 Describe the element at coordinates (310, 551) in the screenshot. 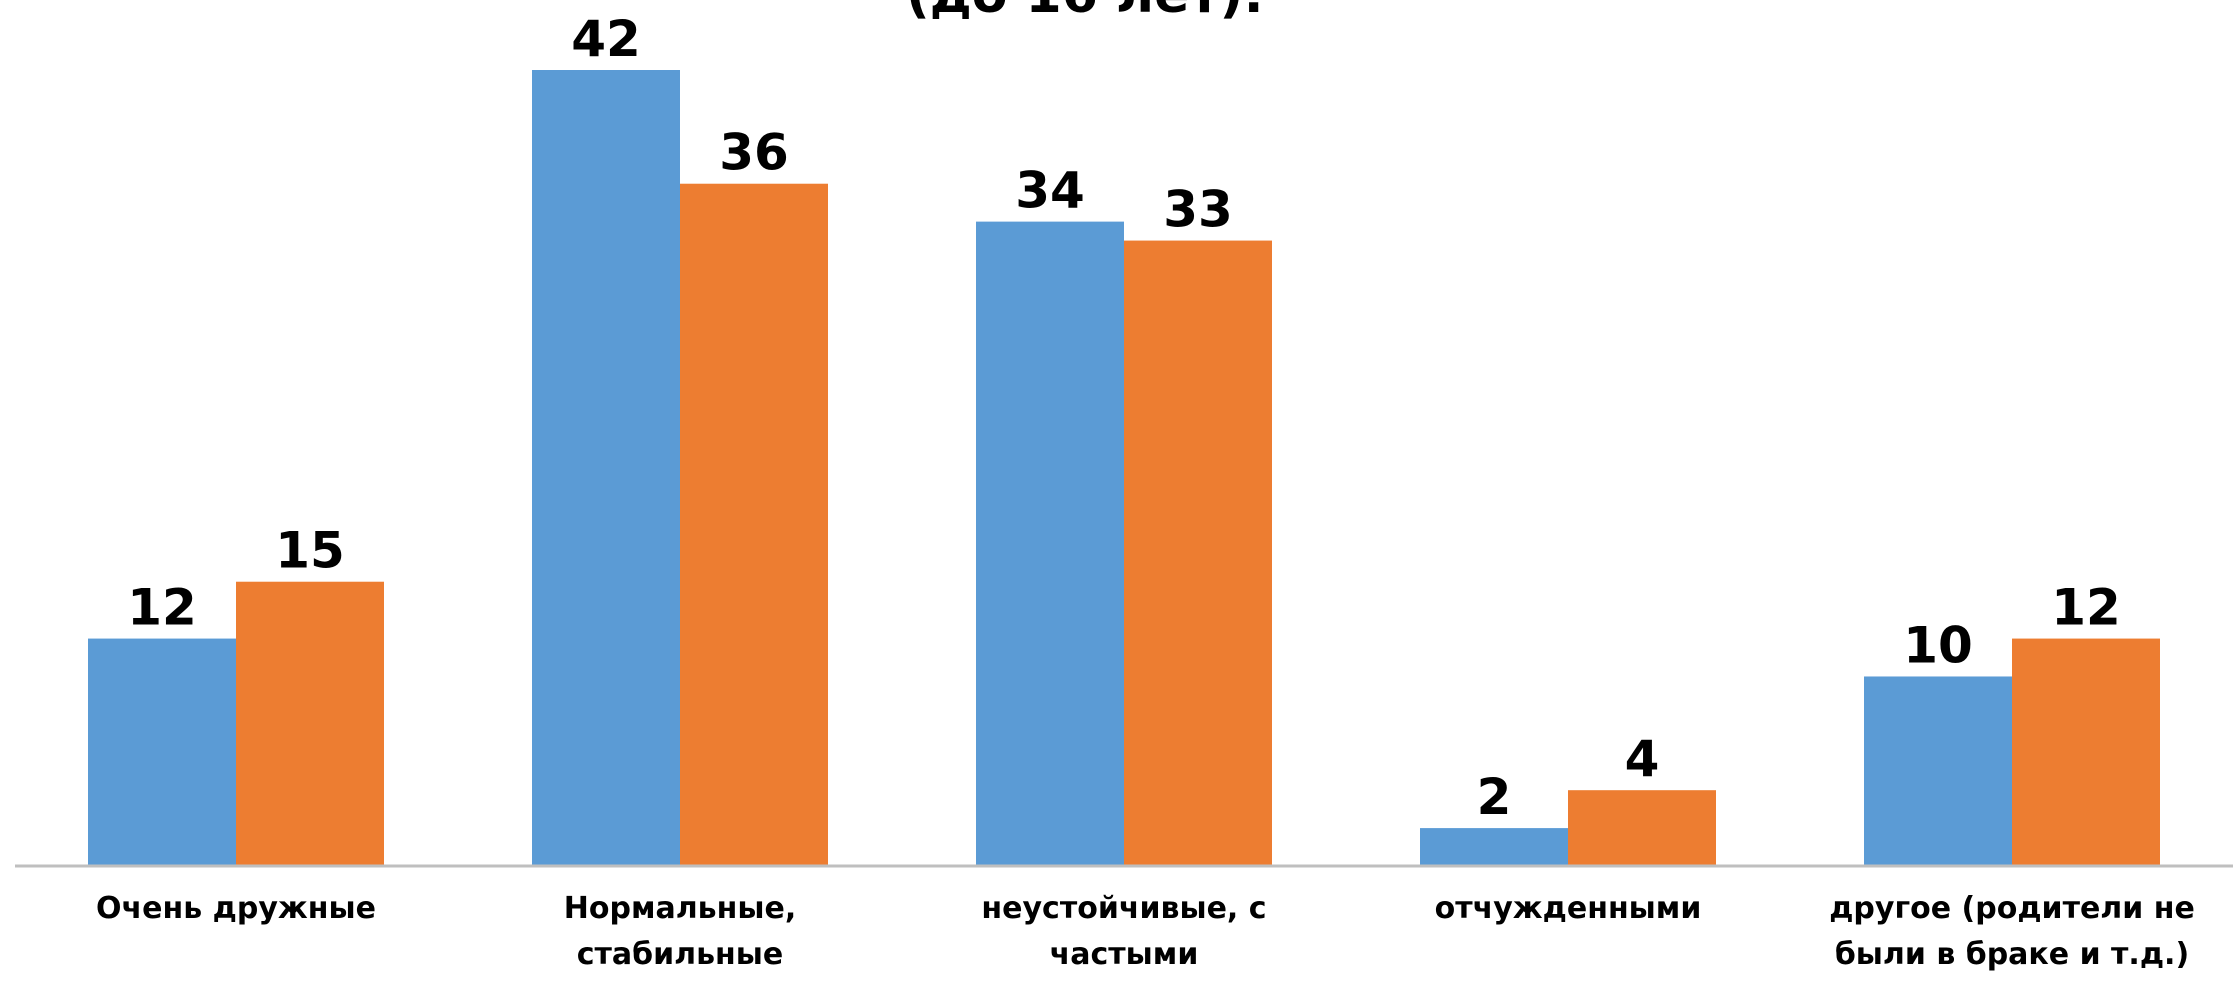

I see `data-label-series2-cat1: 15` at that location.